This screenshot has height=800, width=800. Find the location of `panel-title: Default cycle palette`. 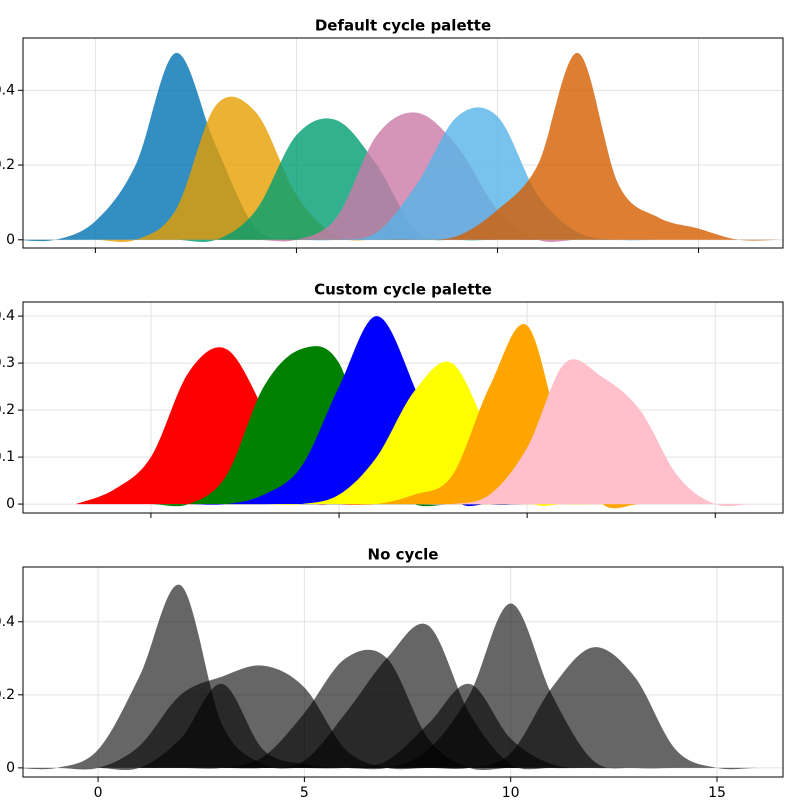

panel-title: Default cycle palette is located at coordinates (403, 26).